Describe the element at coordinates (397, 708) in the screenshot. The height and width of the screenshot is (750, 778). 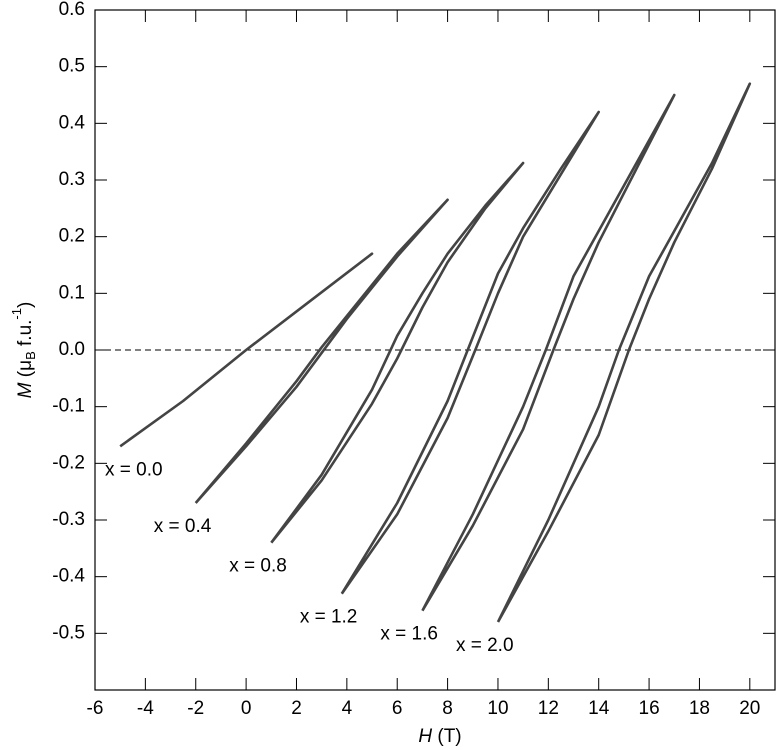
I see `x-tick-label: 6` at that location.